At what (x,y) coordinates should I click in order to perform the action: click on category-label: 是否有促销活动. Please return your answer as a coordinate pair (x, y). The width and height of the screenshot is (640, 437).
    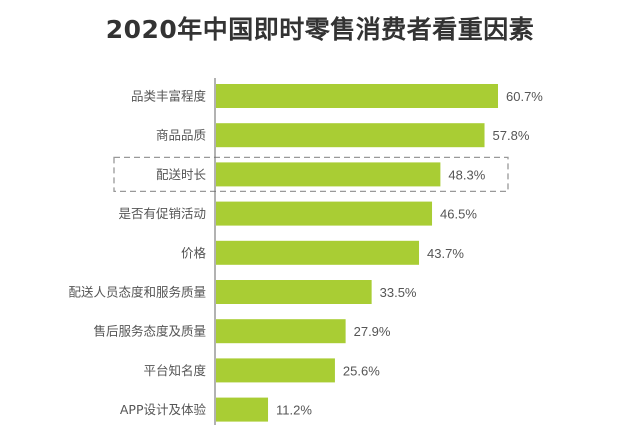
    Looking at the image, I should click on (162, 213).